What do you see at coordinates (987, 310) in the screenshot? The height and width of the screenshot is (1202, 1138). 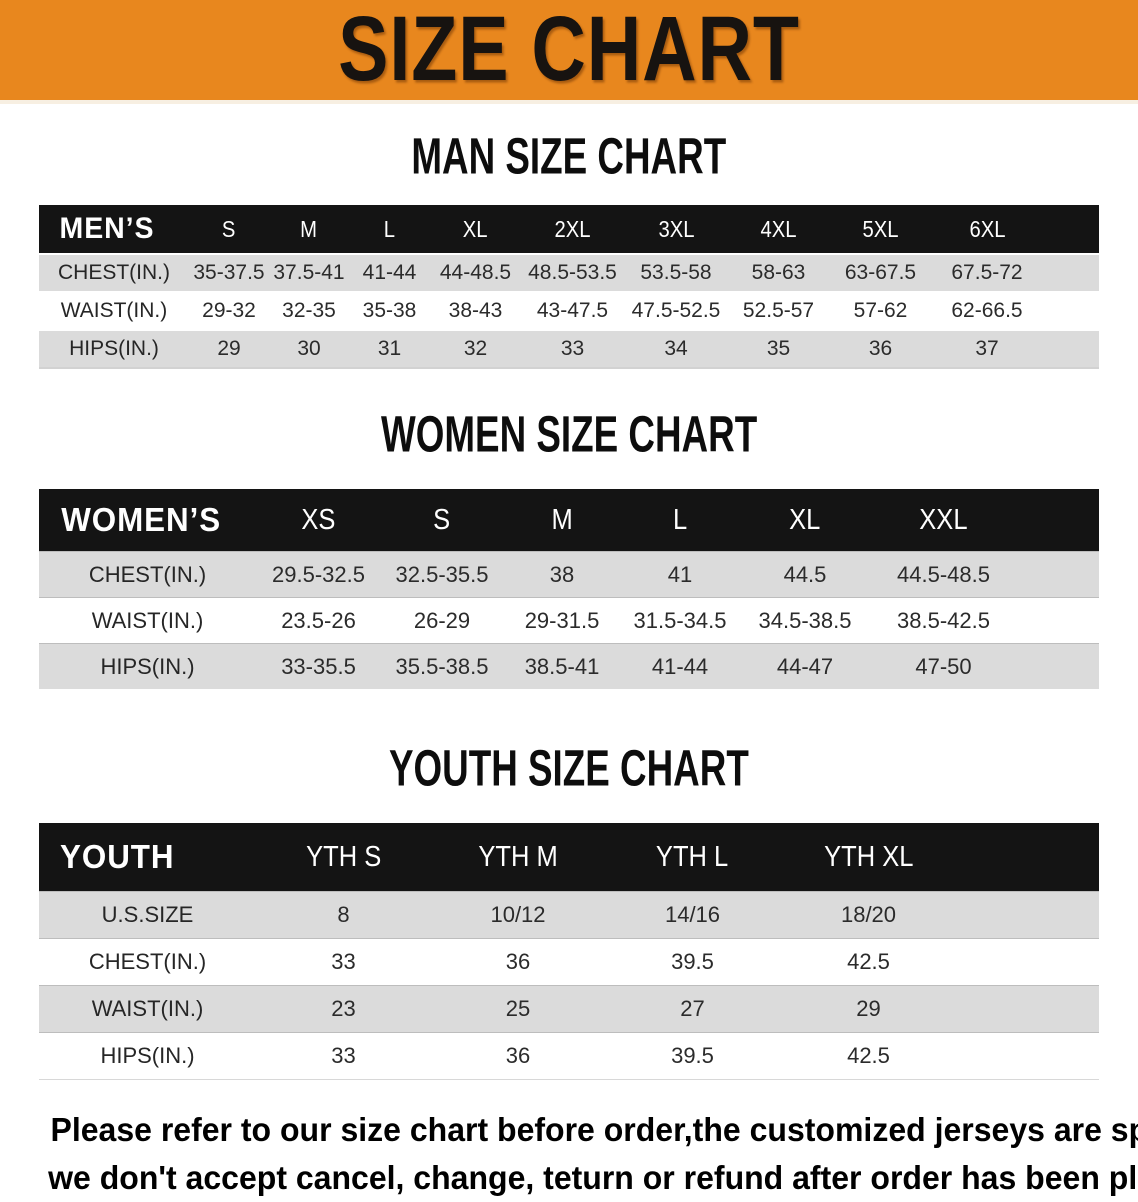 I see `measurement-value: 62-66.5` at bounding box center [987, 310].